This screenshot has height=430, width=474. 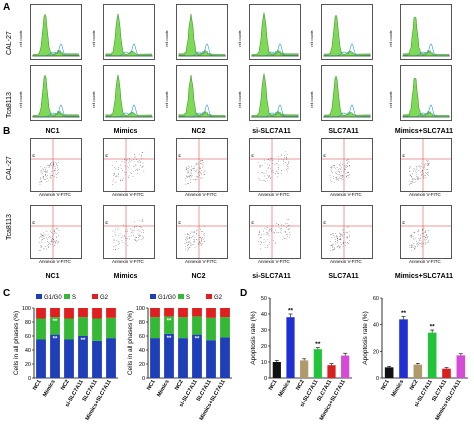 I want to click on stacked-bar-segment, so click(x=225, y=313).